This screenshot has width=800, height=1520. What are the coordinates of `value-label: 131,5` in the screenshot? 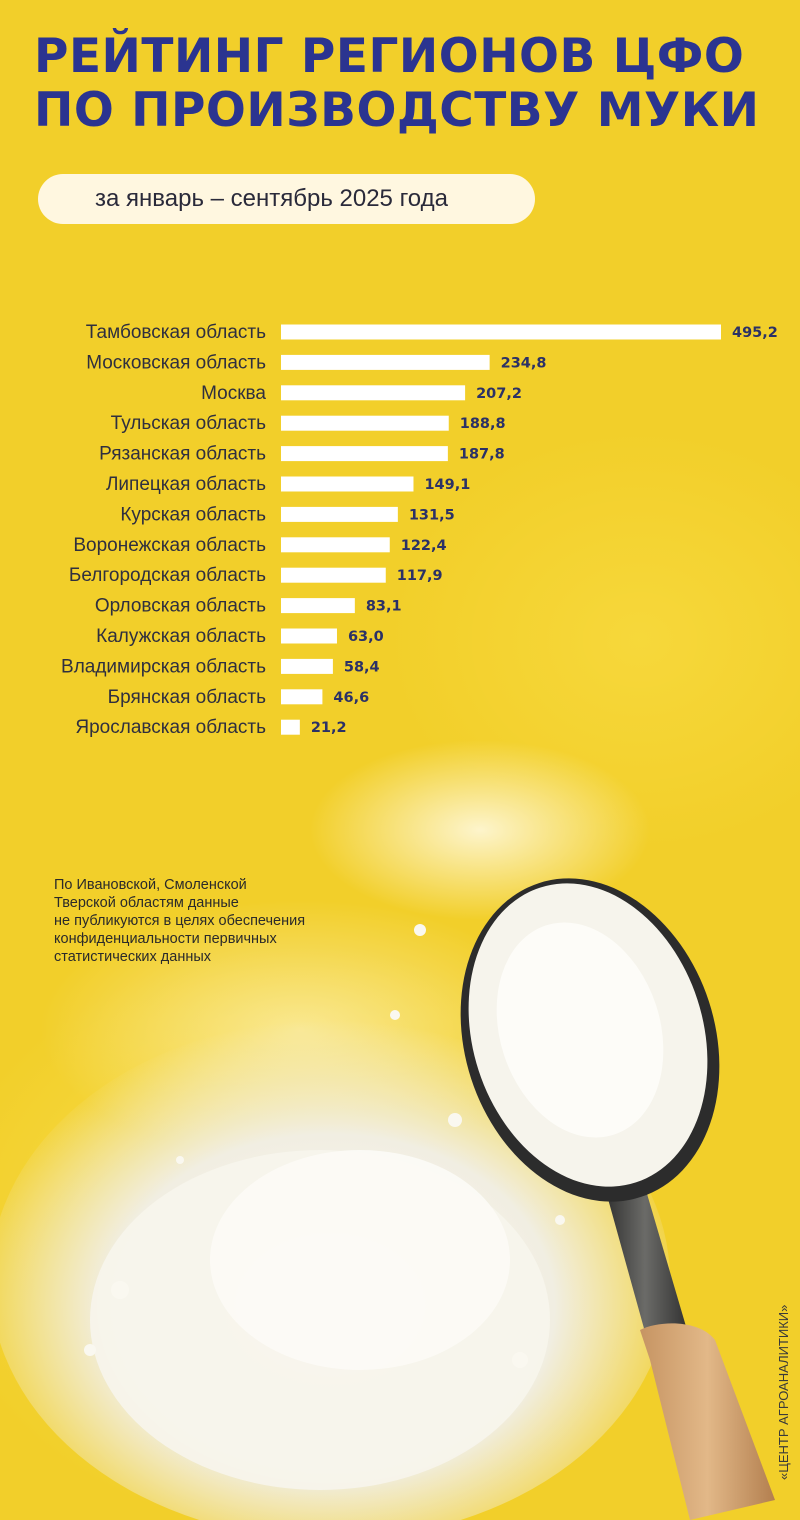 It's located at (432, 515).